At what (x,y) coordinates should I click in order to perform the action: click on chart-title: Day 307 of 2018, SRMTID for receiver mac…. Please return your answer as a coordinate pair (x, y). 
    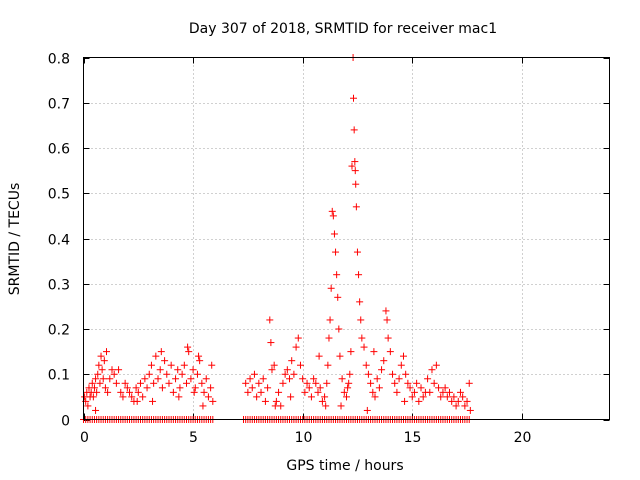
    Looking at the image, I should click on (343, 29).